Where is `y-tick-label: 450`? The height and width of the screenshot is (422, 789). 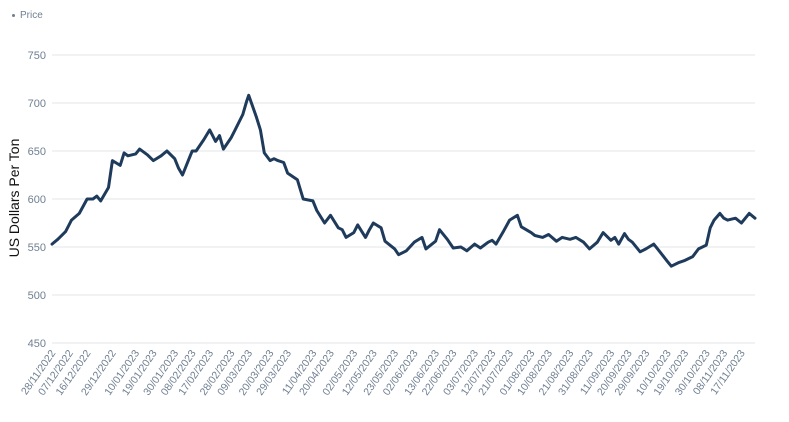
y-tick-label: 450 is located at coordinates (37, 344).